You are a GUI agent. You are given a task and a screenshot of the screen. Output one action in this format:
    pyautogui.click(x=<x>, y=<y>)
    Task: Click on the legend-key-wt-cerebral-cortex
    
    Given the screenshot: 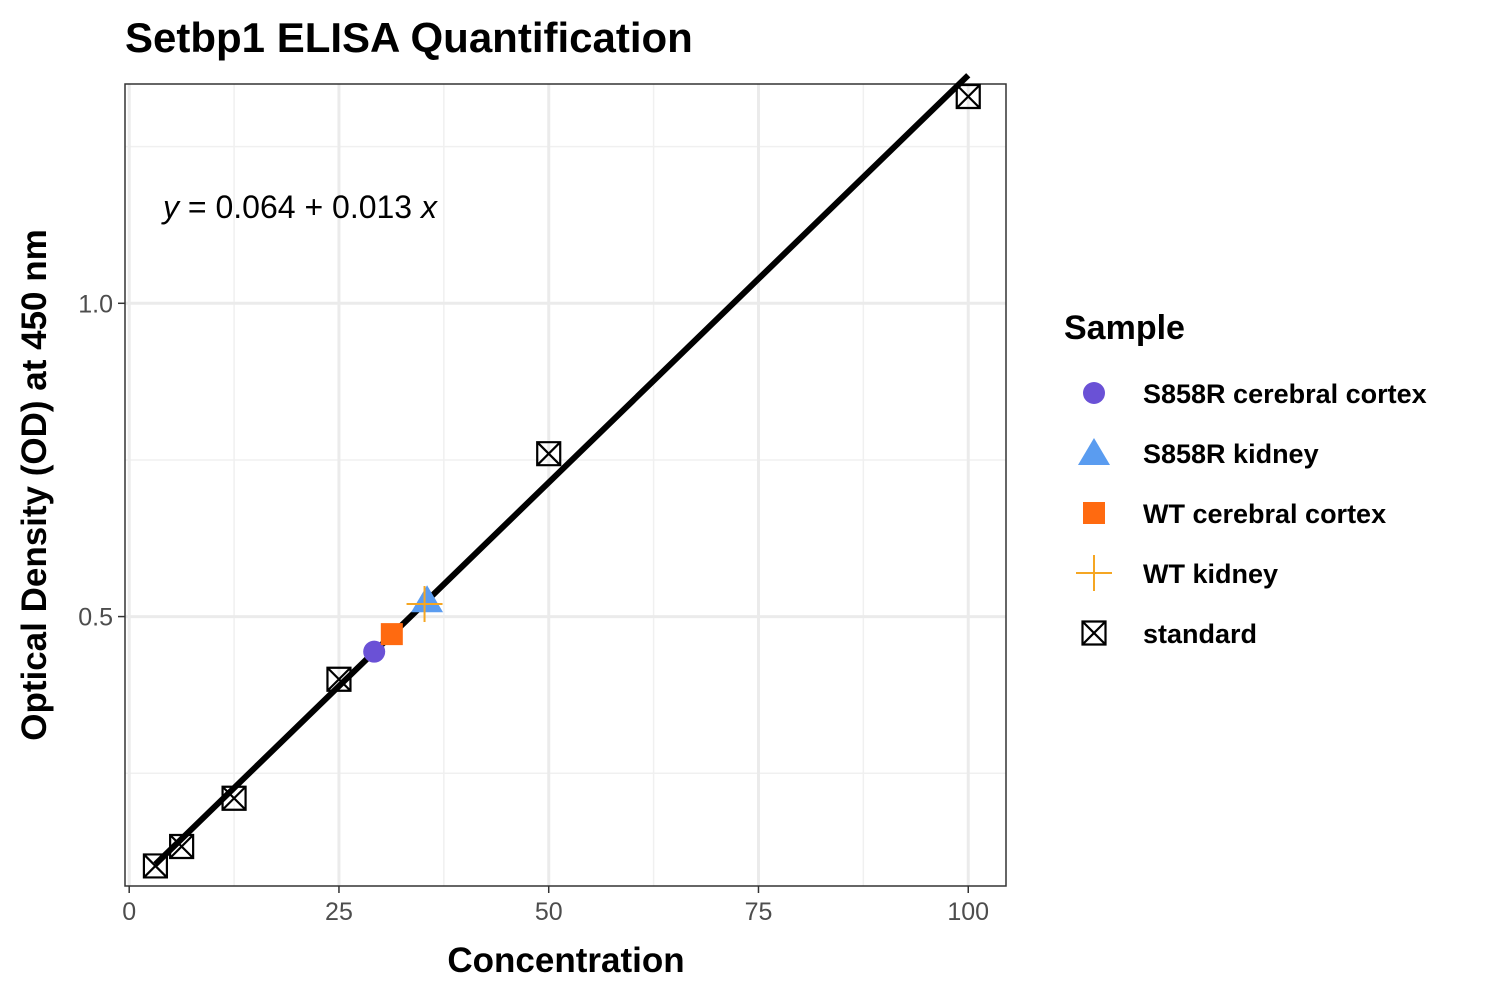 What is the action you would take?
    pyautogui.click(x=1094, y=513)
    